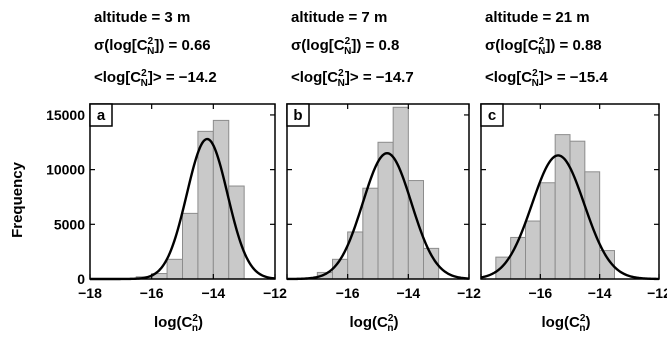 This screenshot has height=344, width=667. Describe the element at coordinates (391, 318) in the screenshot. I see `panel-b-x-axis-label-sup: 2` at that location.